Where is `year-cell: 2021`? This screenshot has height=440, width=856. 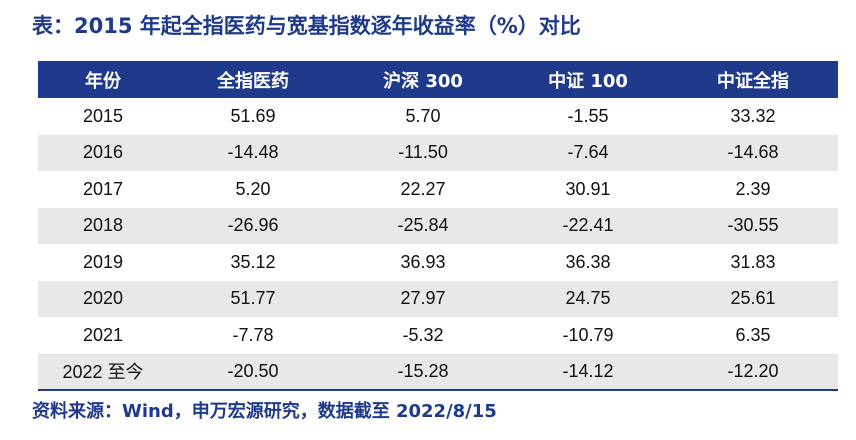 year-cell: 2021 is located at coordinates (103, 334).